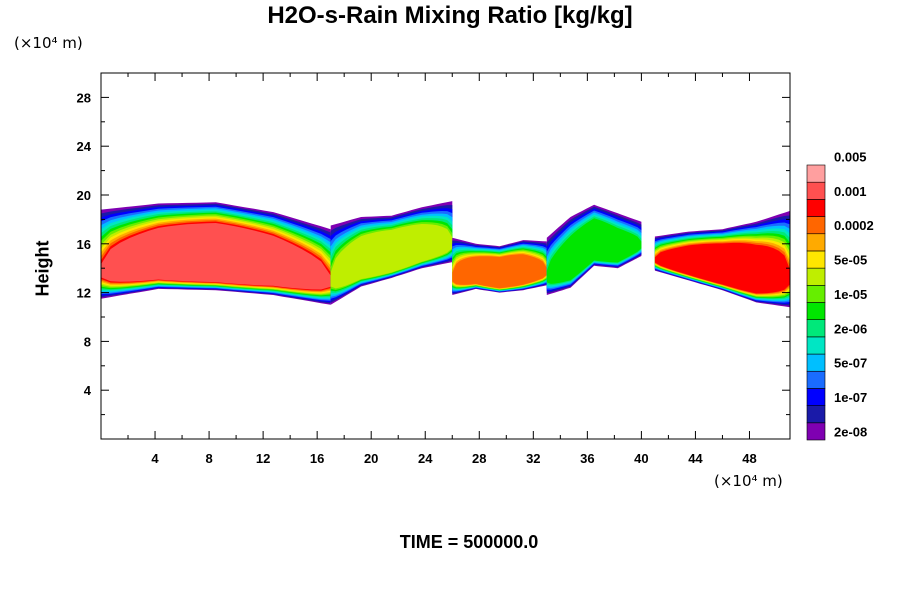  Describe the element at coordinates (850, 397) in the screenshot. I see `colorbar-label-1: 1e-07` at that location.